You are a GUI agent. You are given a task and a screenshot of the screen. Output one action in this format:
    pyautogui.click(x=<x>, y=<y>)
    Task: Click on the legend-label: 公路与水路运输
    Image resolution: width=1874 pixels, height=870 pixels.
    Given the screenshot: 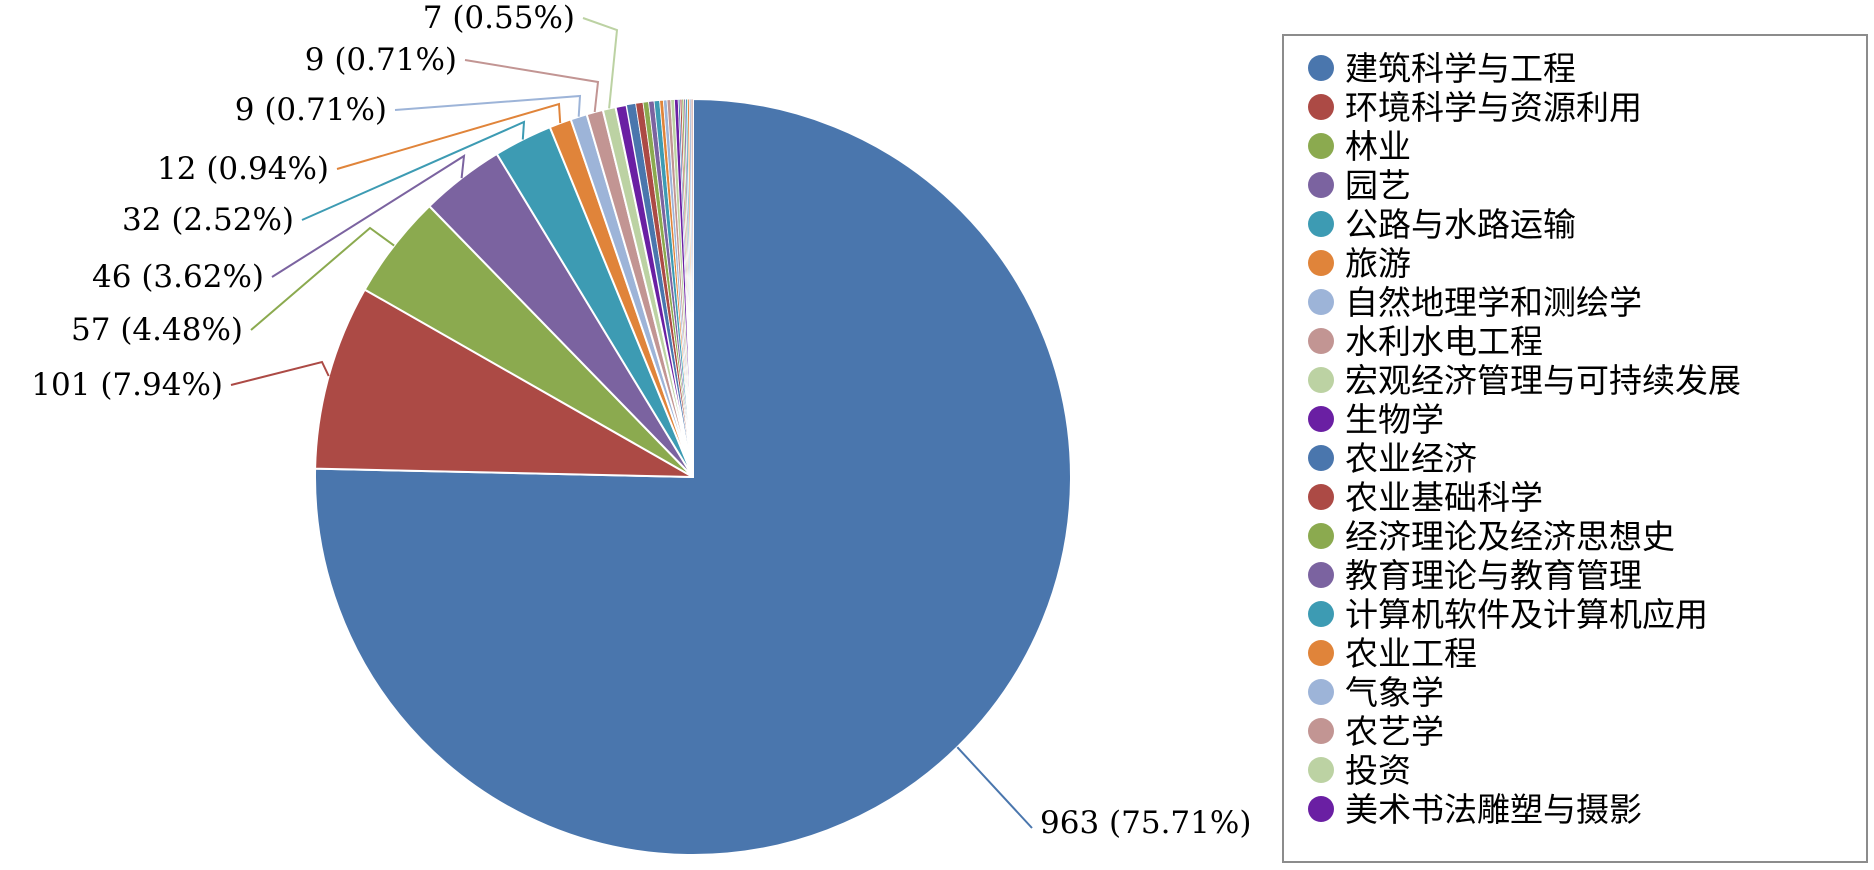 What is the action you would take?
    pyautogui.click(x=1460, y=224)
    